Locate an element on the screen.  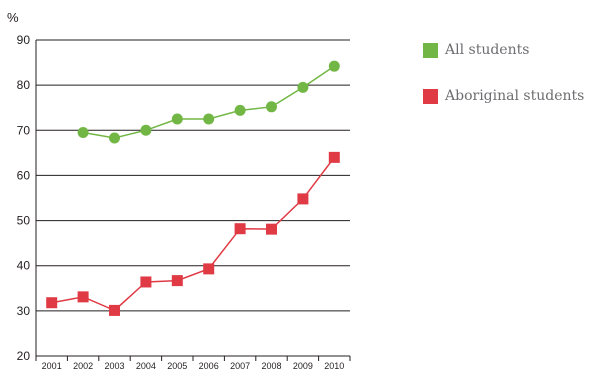
y-tick-label: 60 is located at coordinates (24, 175).